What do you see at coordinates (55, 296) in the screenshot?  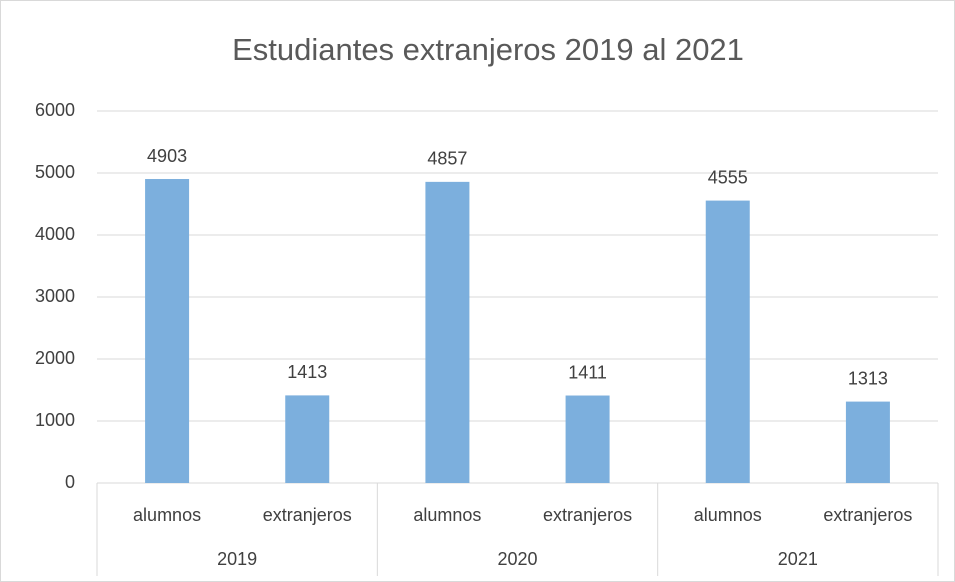 I see `y-tick-label: 3000` at bounding box center [55, 296].